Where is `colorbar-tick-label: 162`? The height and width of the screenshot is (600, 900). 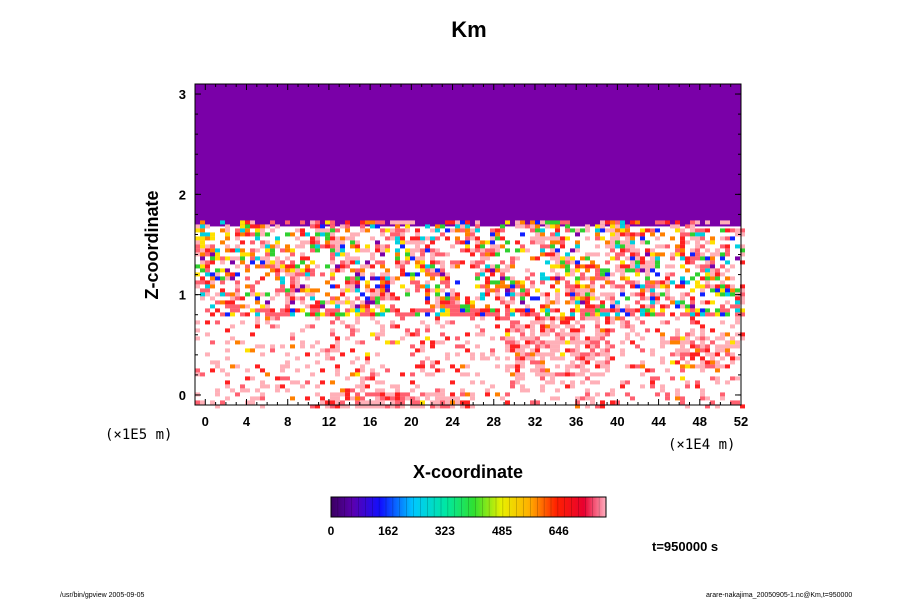
colorbar-tick-label: 162 is located at coordinates (388, 531).